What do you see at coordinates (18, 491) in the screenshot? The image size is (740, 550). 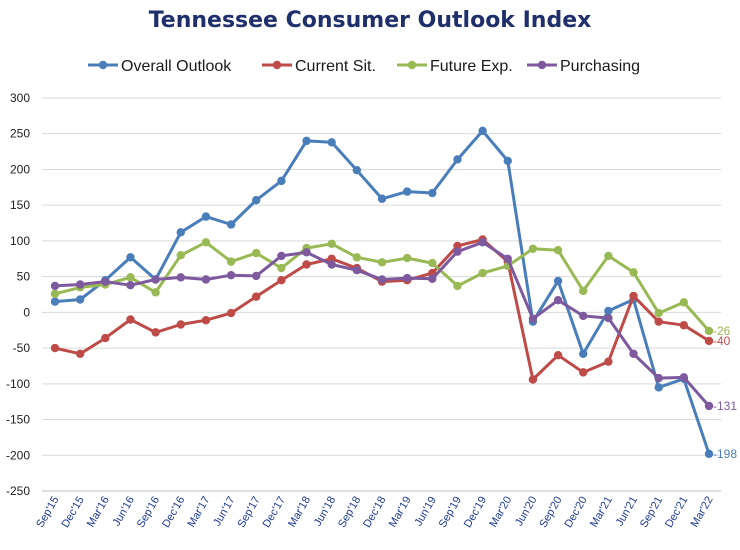 I see `y-tick-label: -250` at bounding box center [18, 491].